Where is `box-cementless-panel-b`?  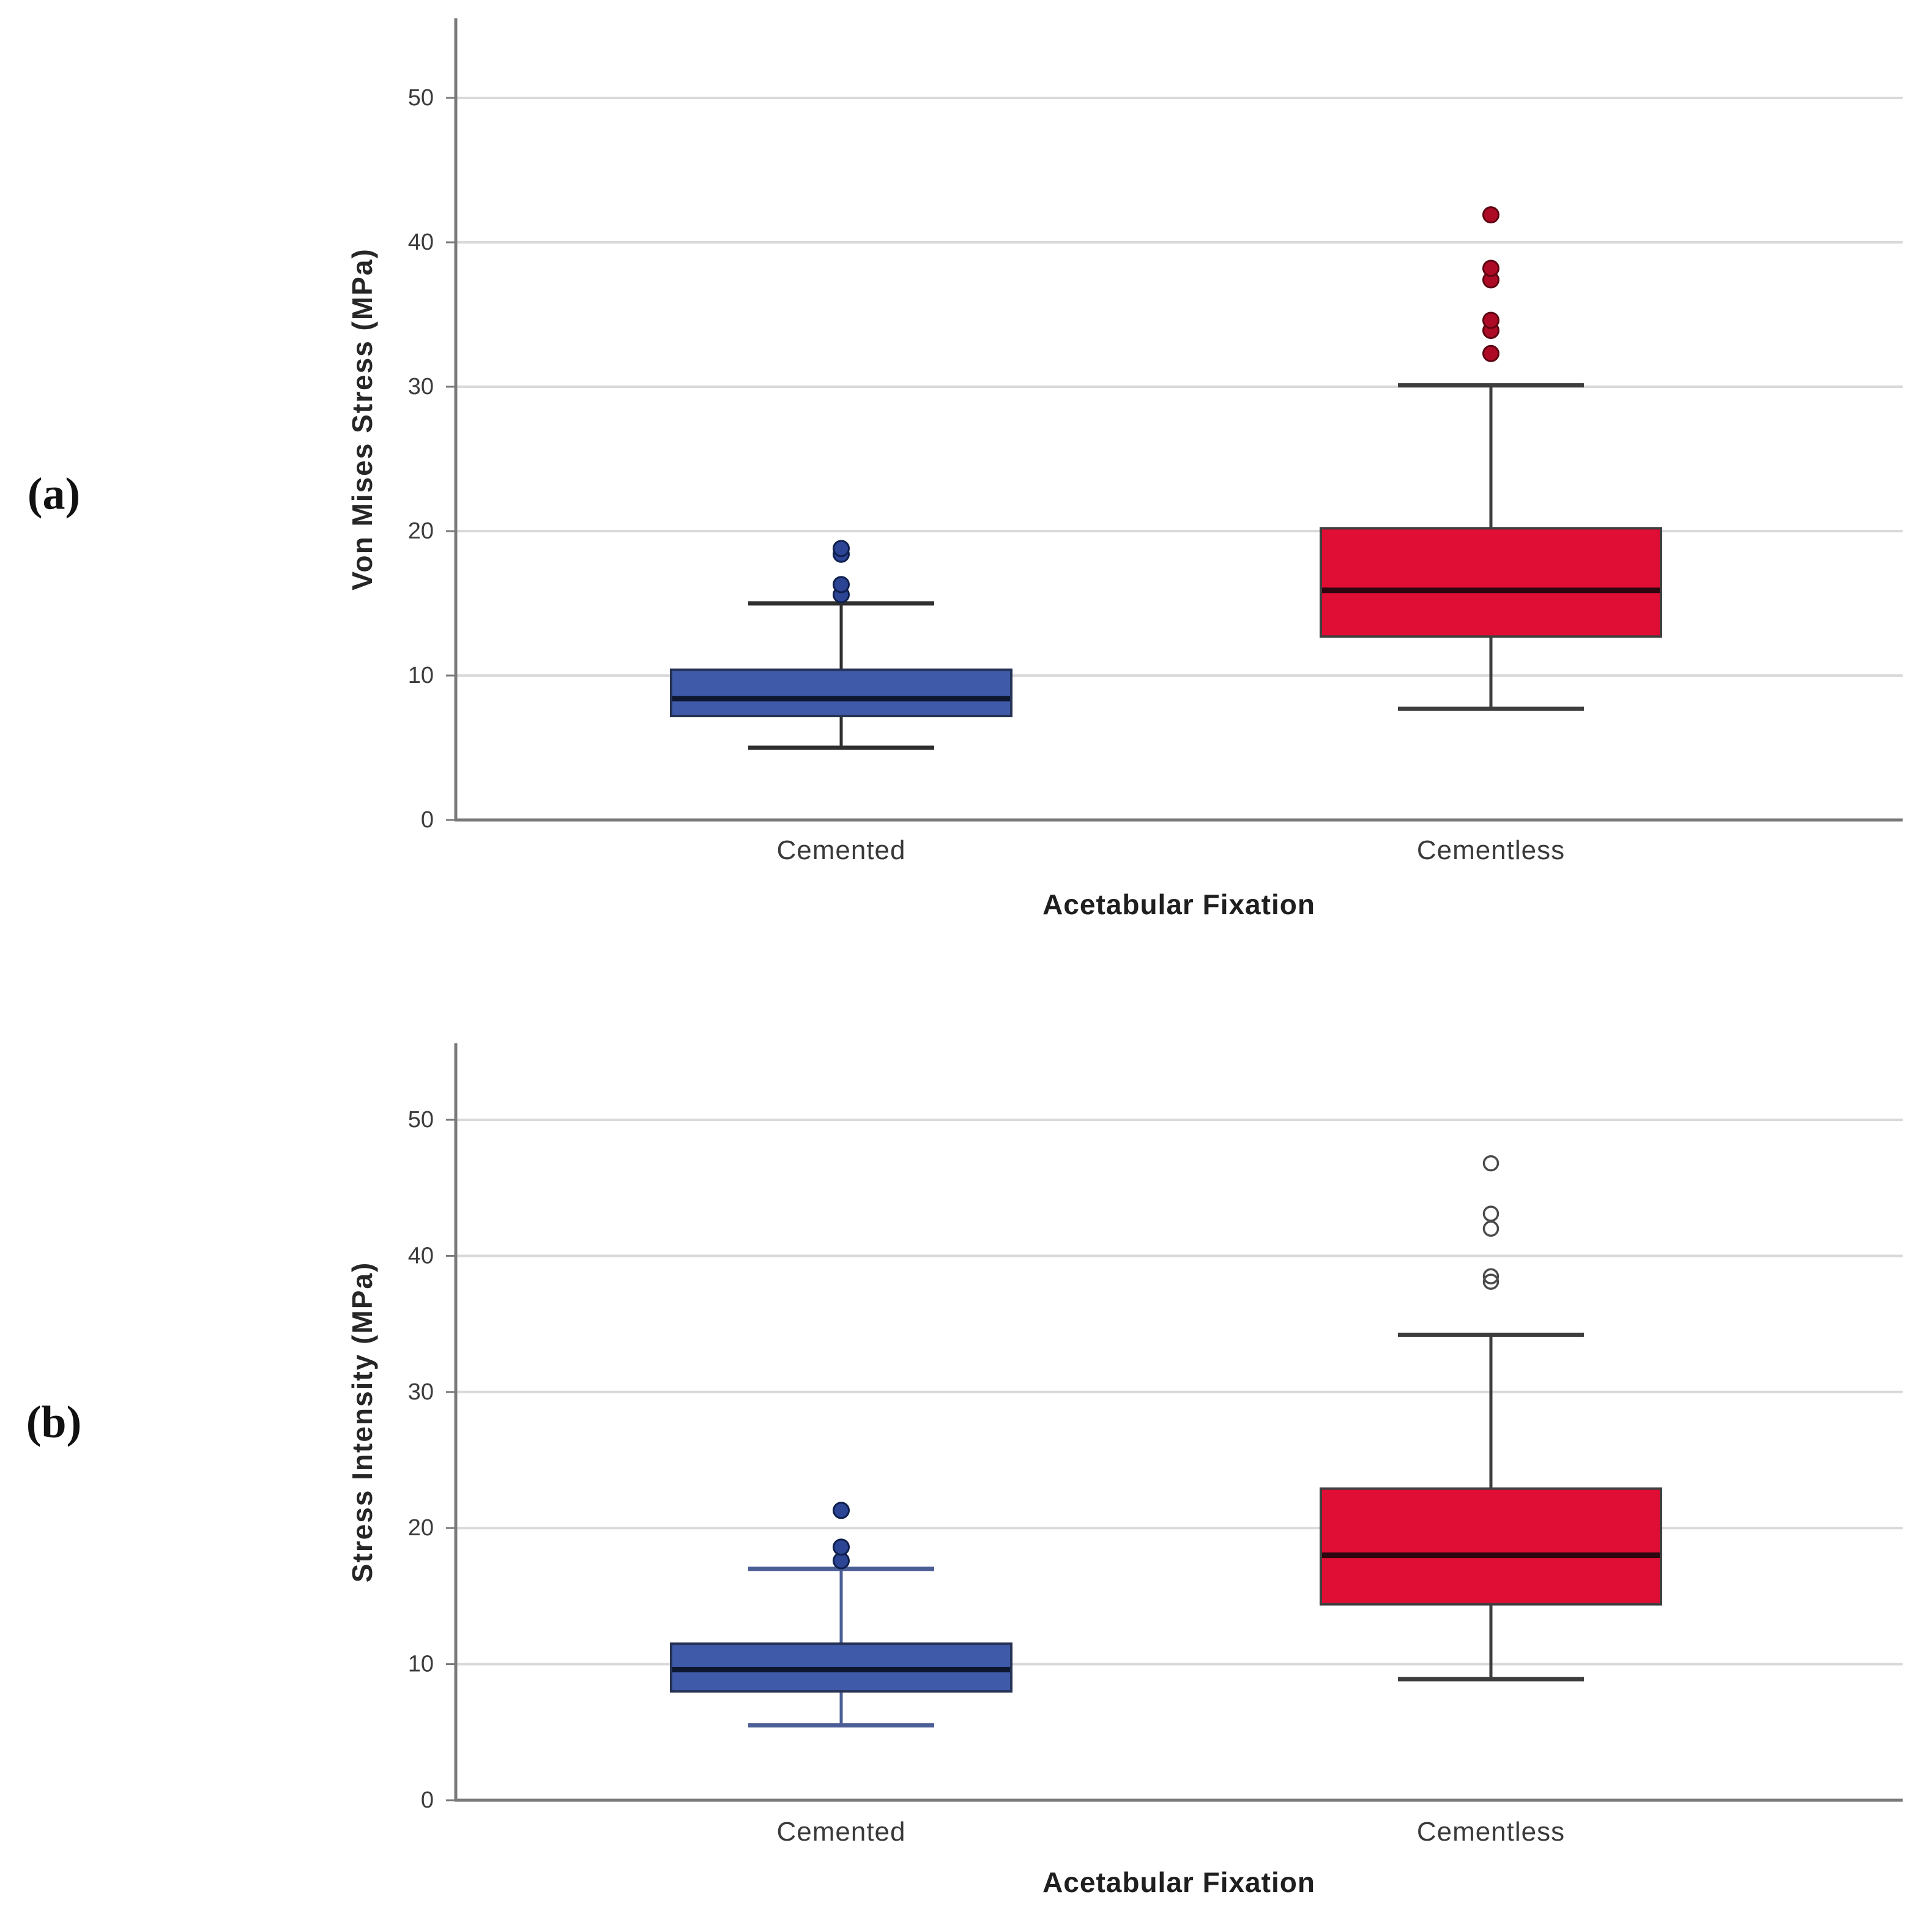 box-cementless-panel-b is located at coordinates (1491, 1418).